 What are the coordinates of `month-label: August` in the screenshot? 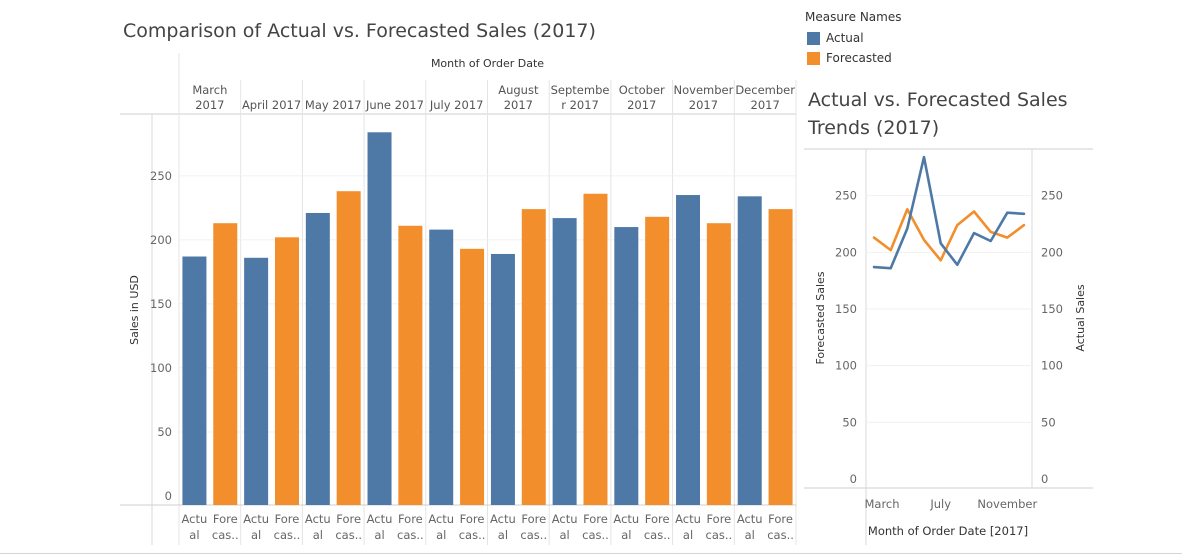 It's located at (518, 90).